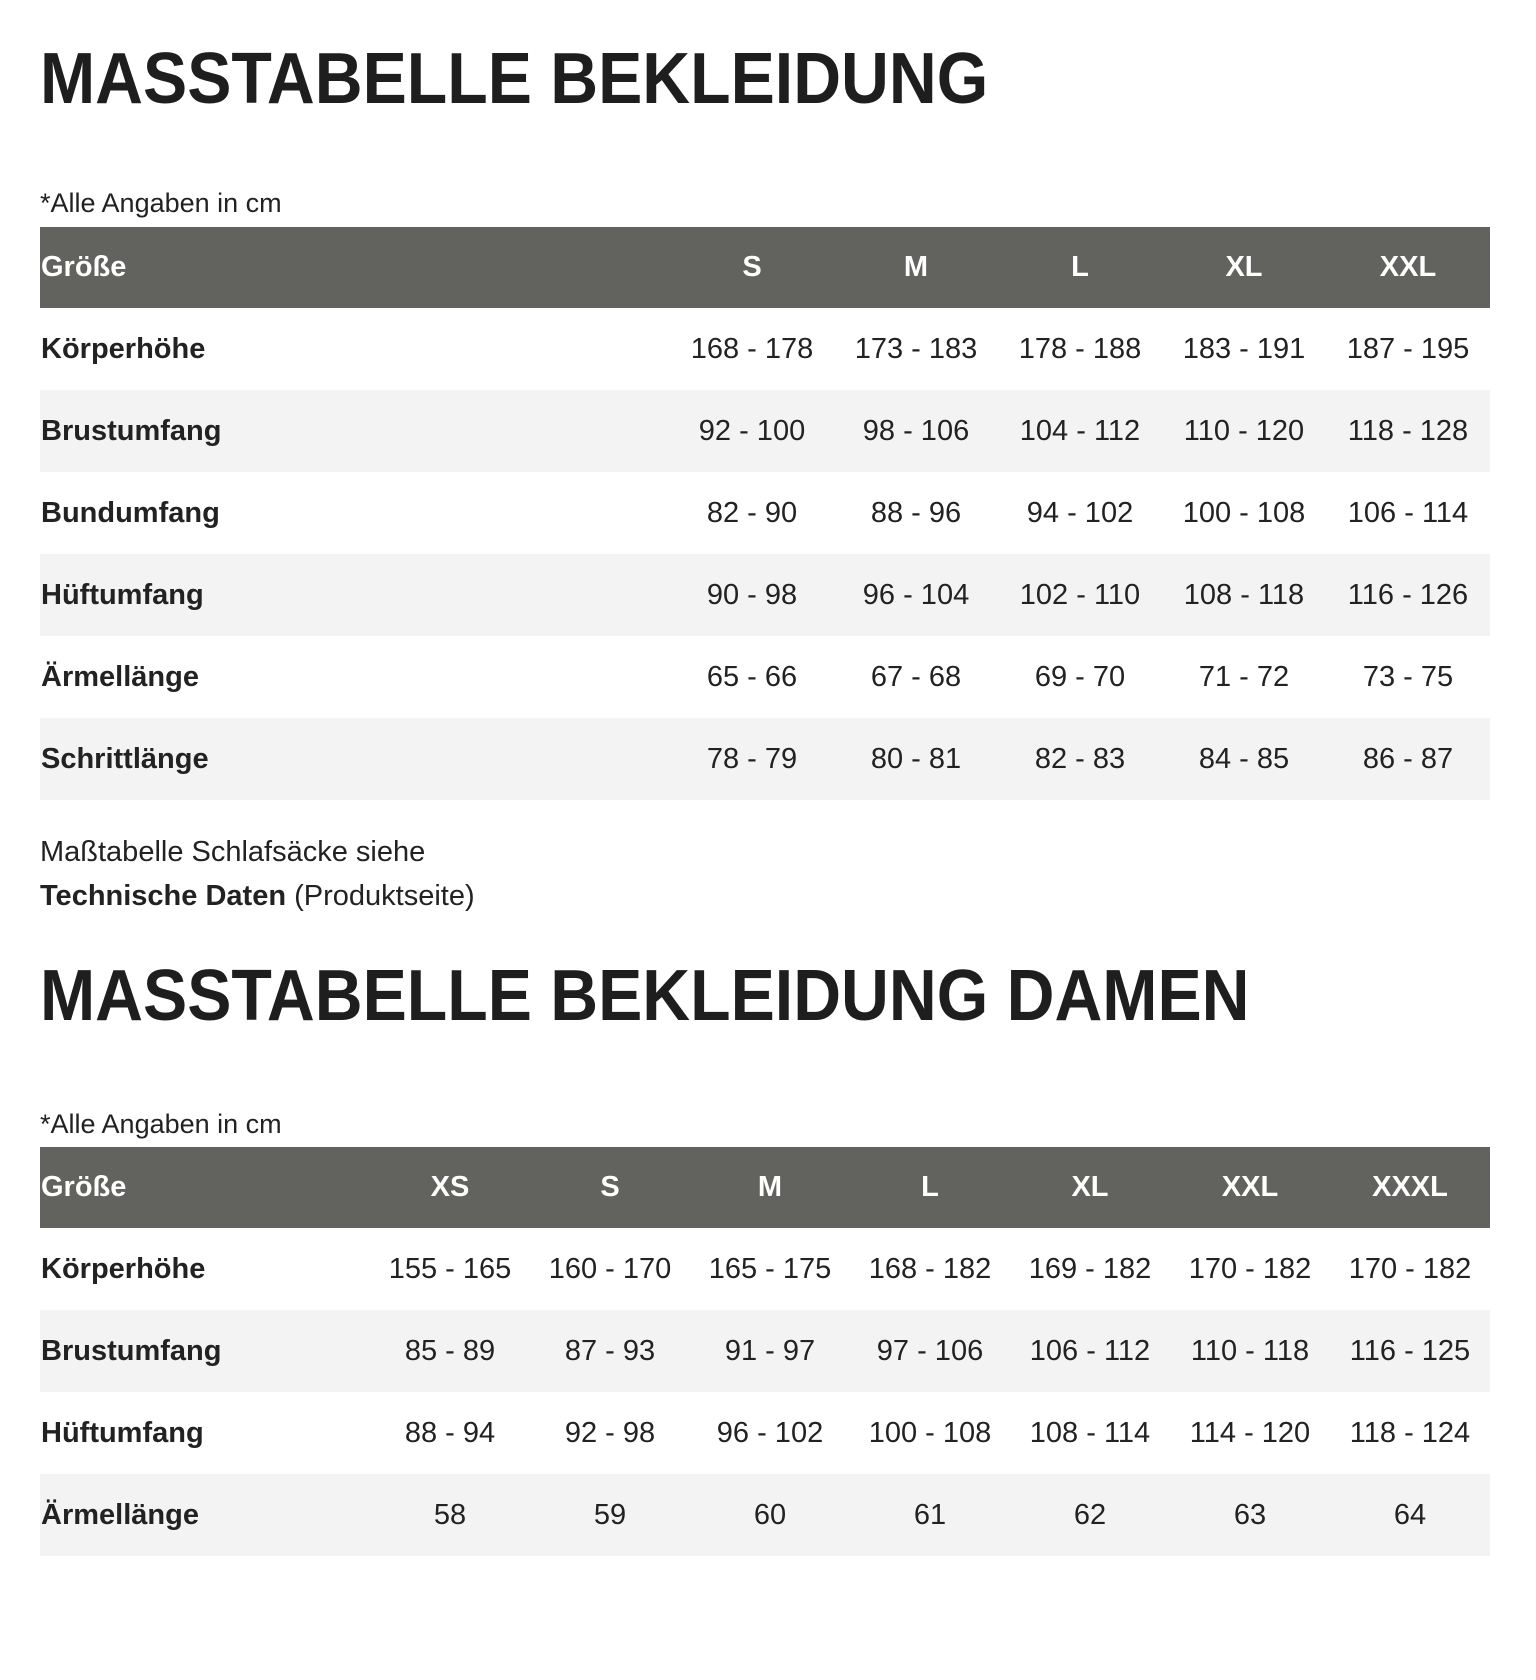  What do you see at coordinates (1080, 348) in the screenshot?
I see `measurement-cell: 178 - 188` at bounding box center [1080, 348].